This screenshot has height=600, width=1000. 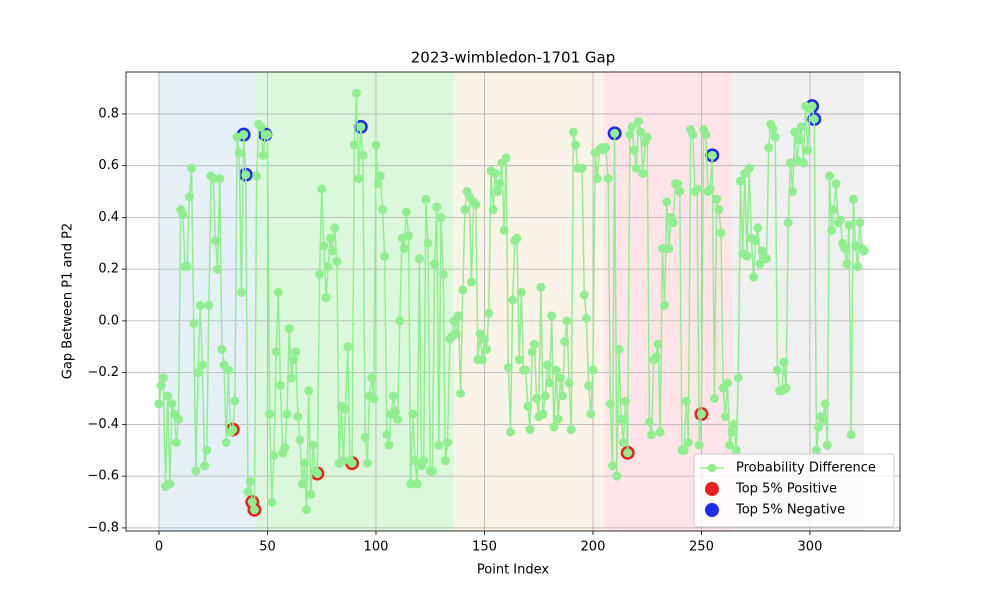 What do you see at coordinates (790, 510) in the screenshot?
I see `legend-label: Top 5% Negative` at bounding box center [790, 510].